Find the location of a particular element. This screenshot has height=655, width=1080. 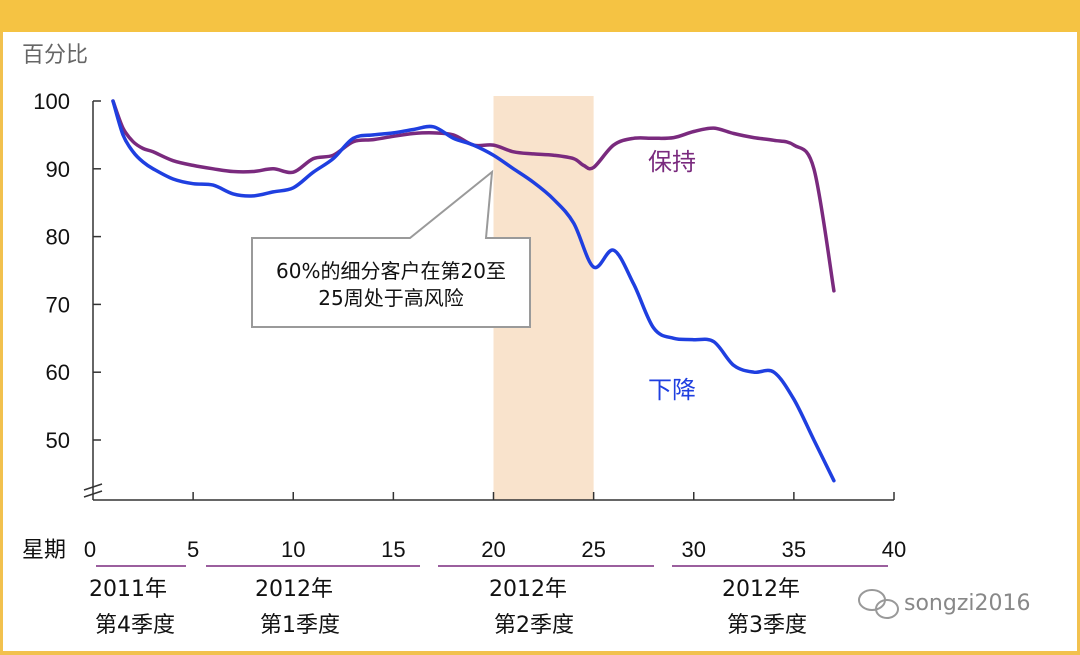

watermark-text: songzi2016 is located at coordinates (967, 603).